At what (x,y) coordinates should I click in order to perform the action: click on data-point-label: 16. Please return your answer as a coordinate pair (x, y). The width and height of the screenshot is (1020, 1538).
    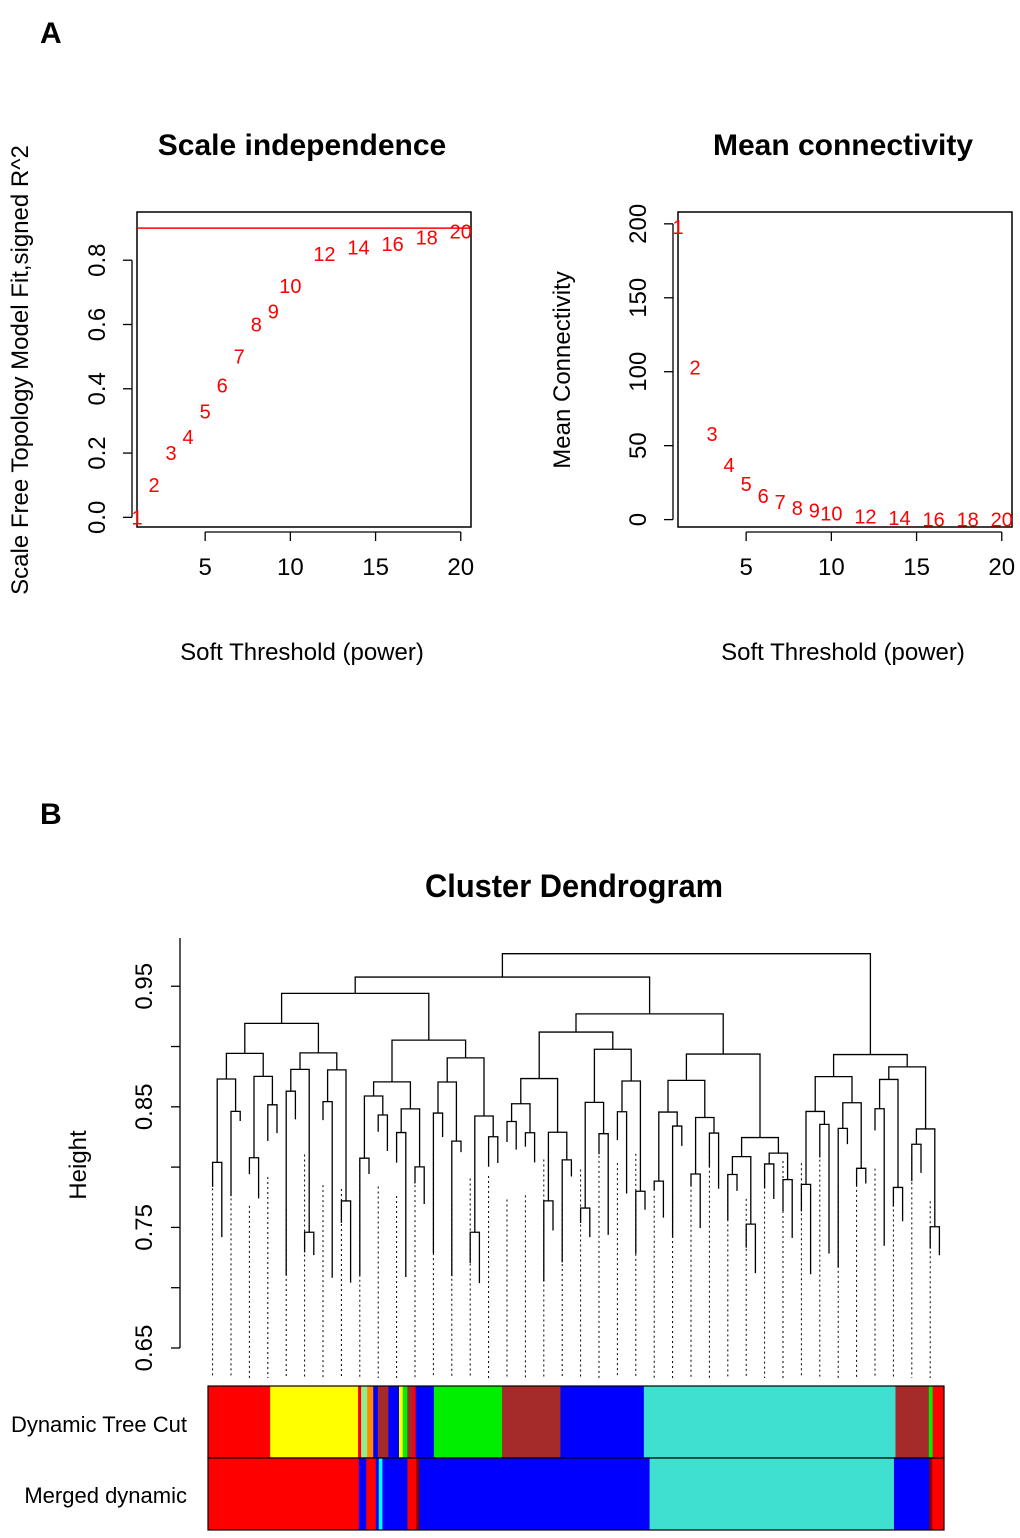
    Looking at the image, I should click on (392, 245).